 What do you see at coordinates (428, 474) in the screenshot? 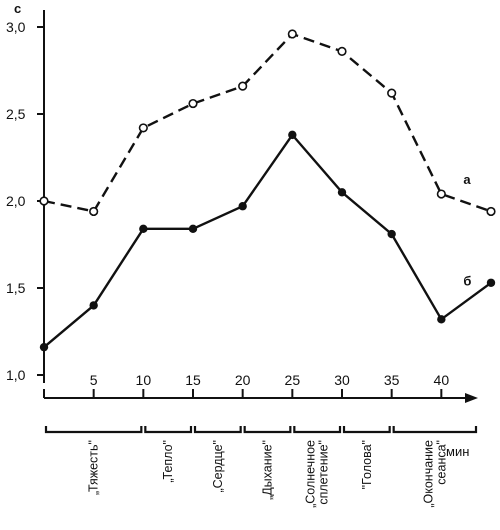
I see `phase-label: „Окончание` at bounding box center [428, 474].